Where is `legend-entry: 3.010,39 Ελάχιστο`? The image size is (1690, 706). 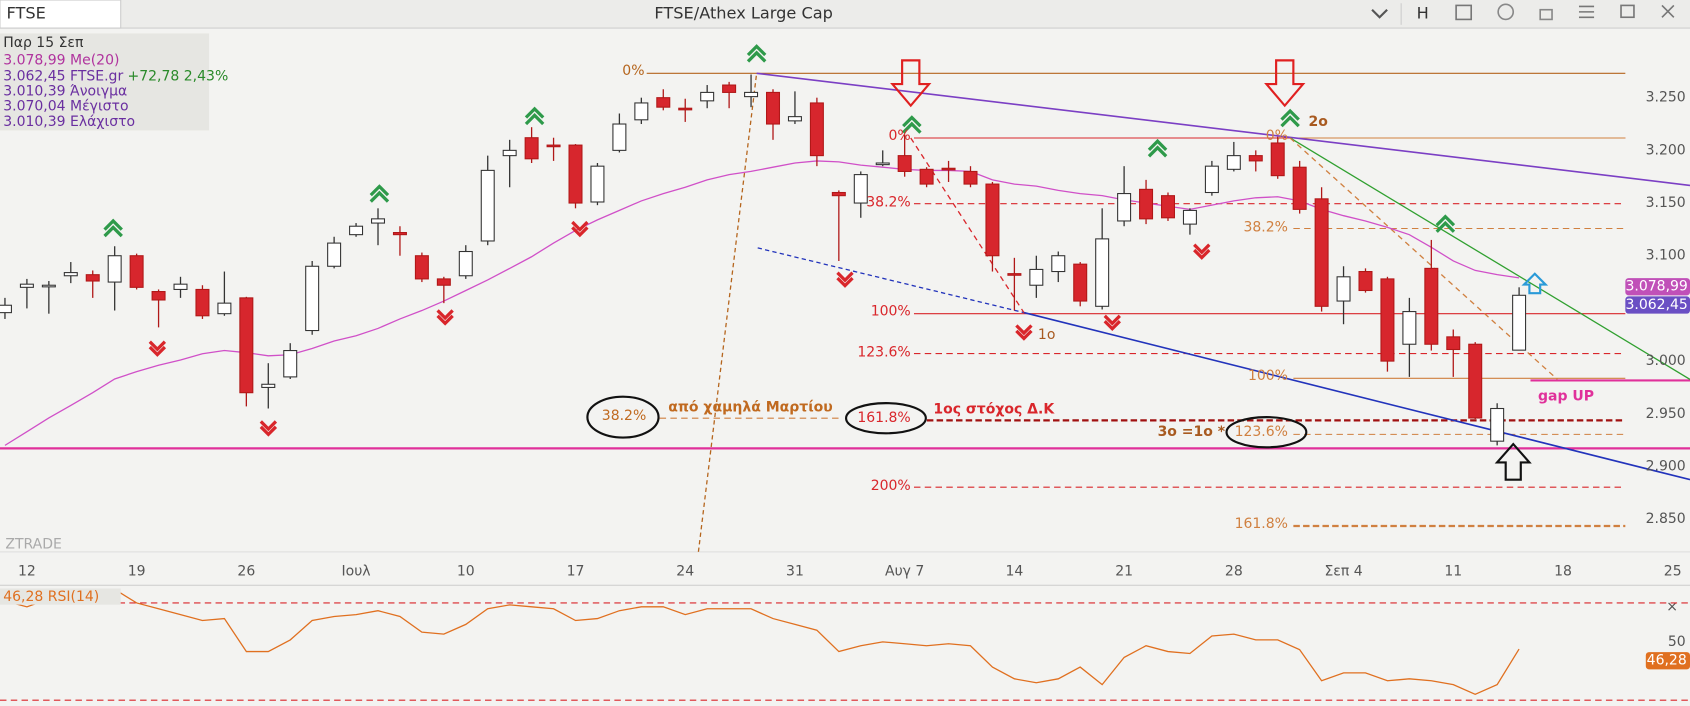 legend-entry: 3.010,39 Ελάχιστο is located at coordinates (69, 122).